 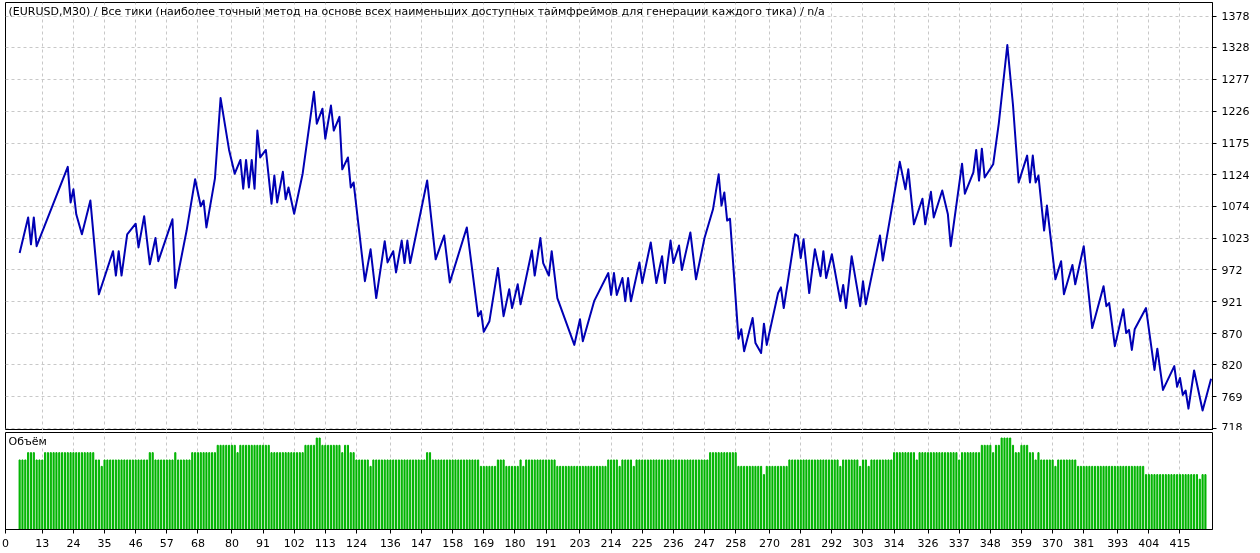 What do you see at coordinates (416, 11) in the screenshot?
I see `chart-title: (EURUSD,M30) / Все тики (наиболее точный метод на основе всех наименьших доступных таймфреймов для генерации каждого тика) / n/a` at bounding box center [416, 11].